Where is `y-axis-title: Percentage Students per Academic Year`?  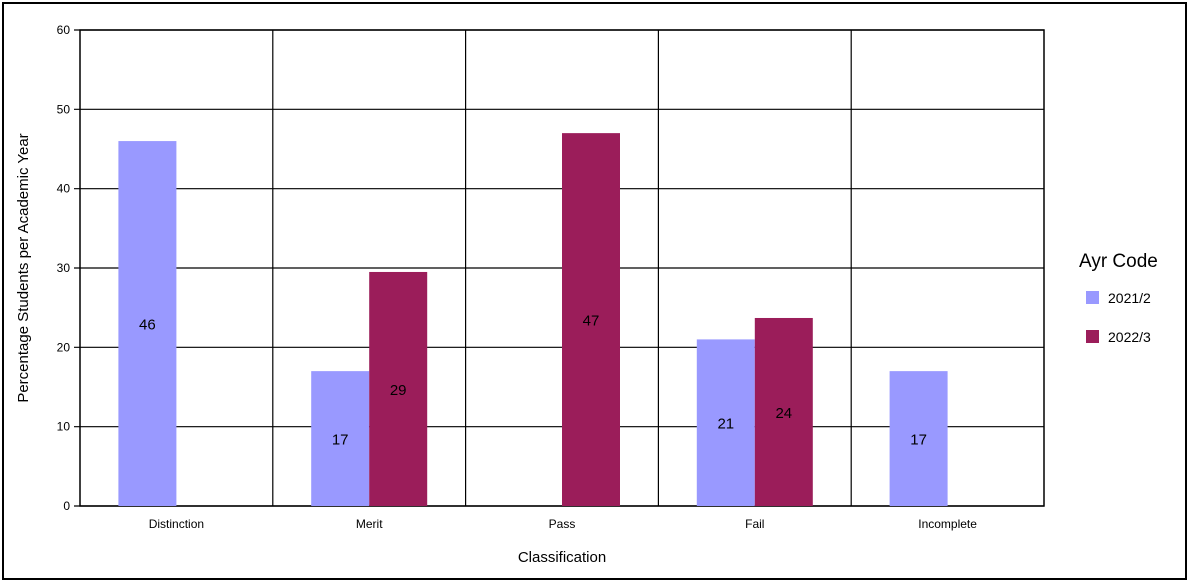
y-axis-title: Percentage Students per Academic Year is located at coordinates (23, 267).